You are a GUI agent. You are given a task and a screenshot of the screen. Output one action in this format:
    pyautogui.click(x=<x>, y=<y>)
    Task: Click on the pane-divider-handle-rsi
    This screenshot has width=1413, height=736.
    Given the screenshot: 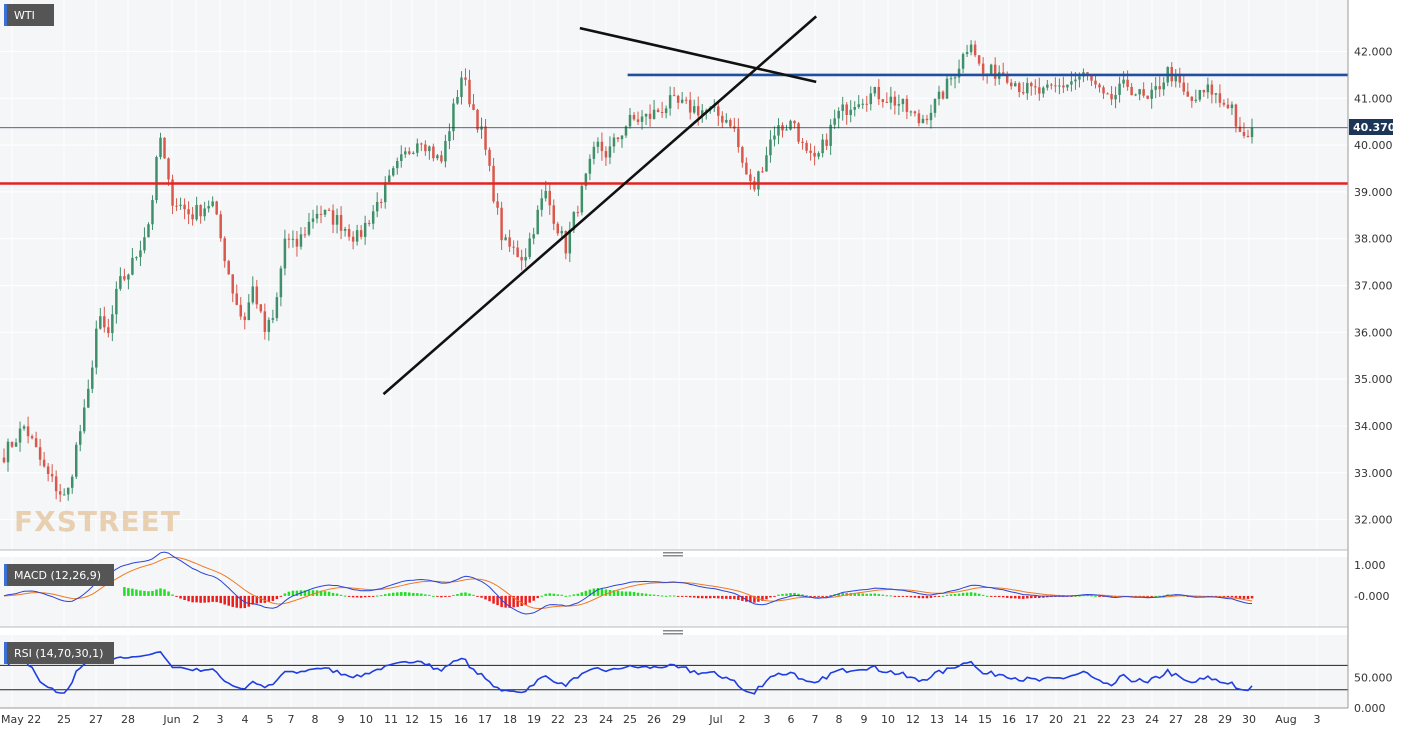 What is the action you would take?
    pyautogui.click(x=673, y=632)
    